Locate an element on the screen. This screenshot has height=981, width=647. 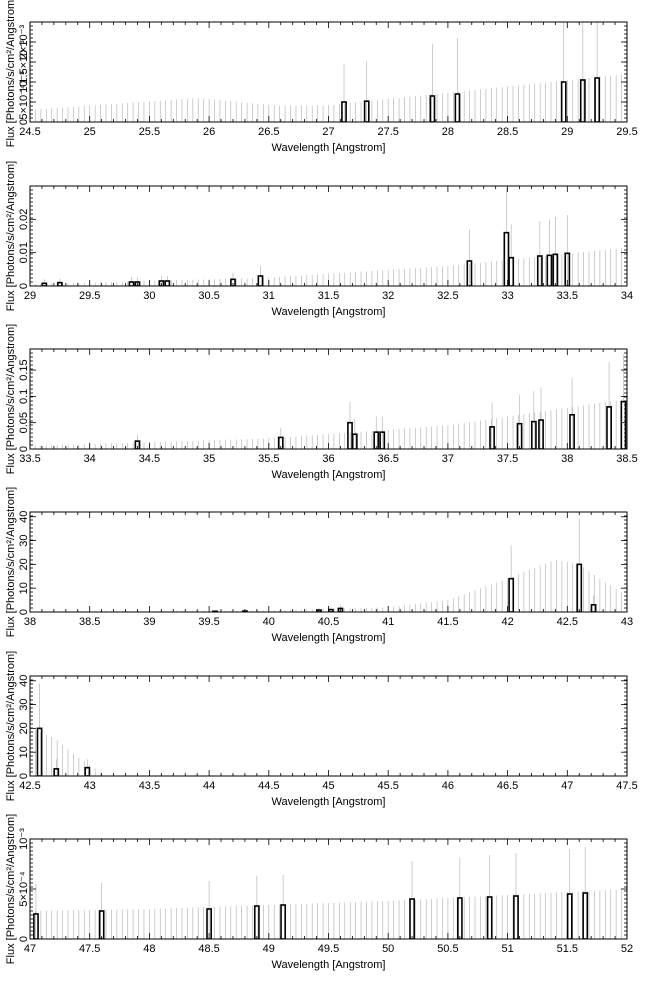
x-tick-label: 40.5 is located at coordinates (328, 622).